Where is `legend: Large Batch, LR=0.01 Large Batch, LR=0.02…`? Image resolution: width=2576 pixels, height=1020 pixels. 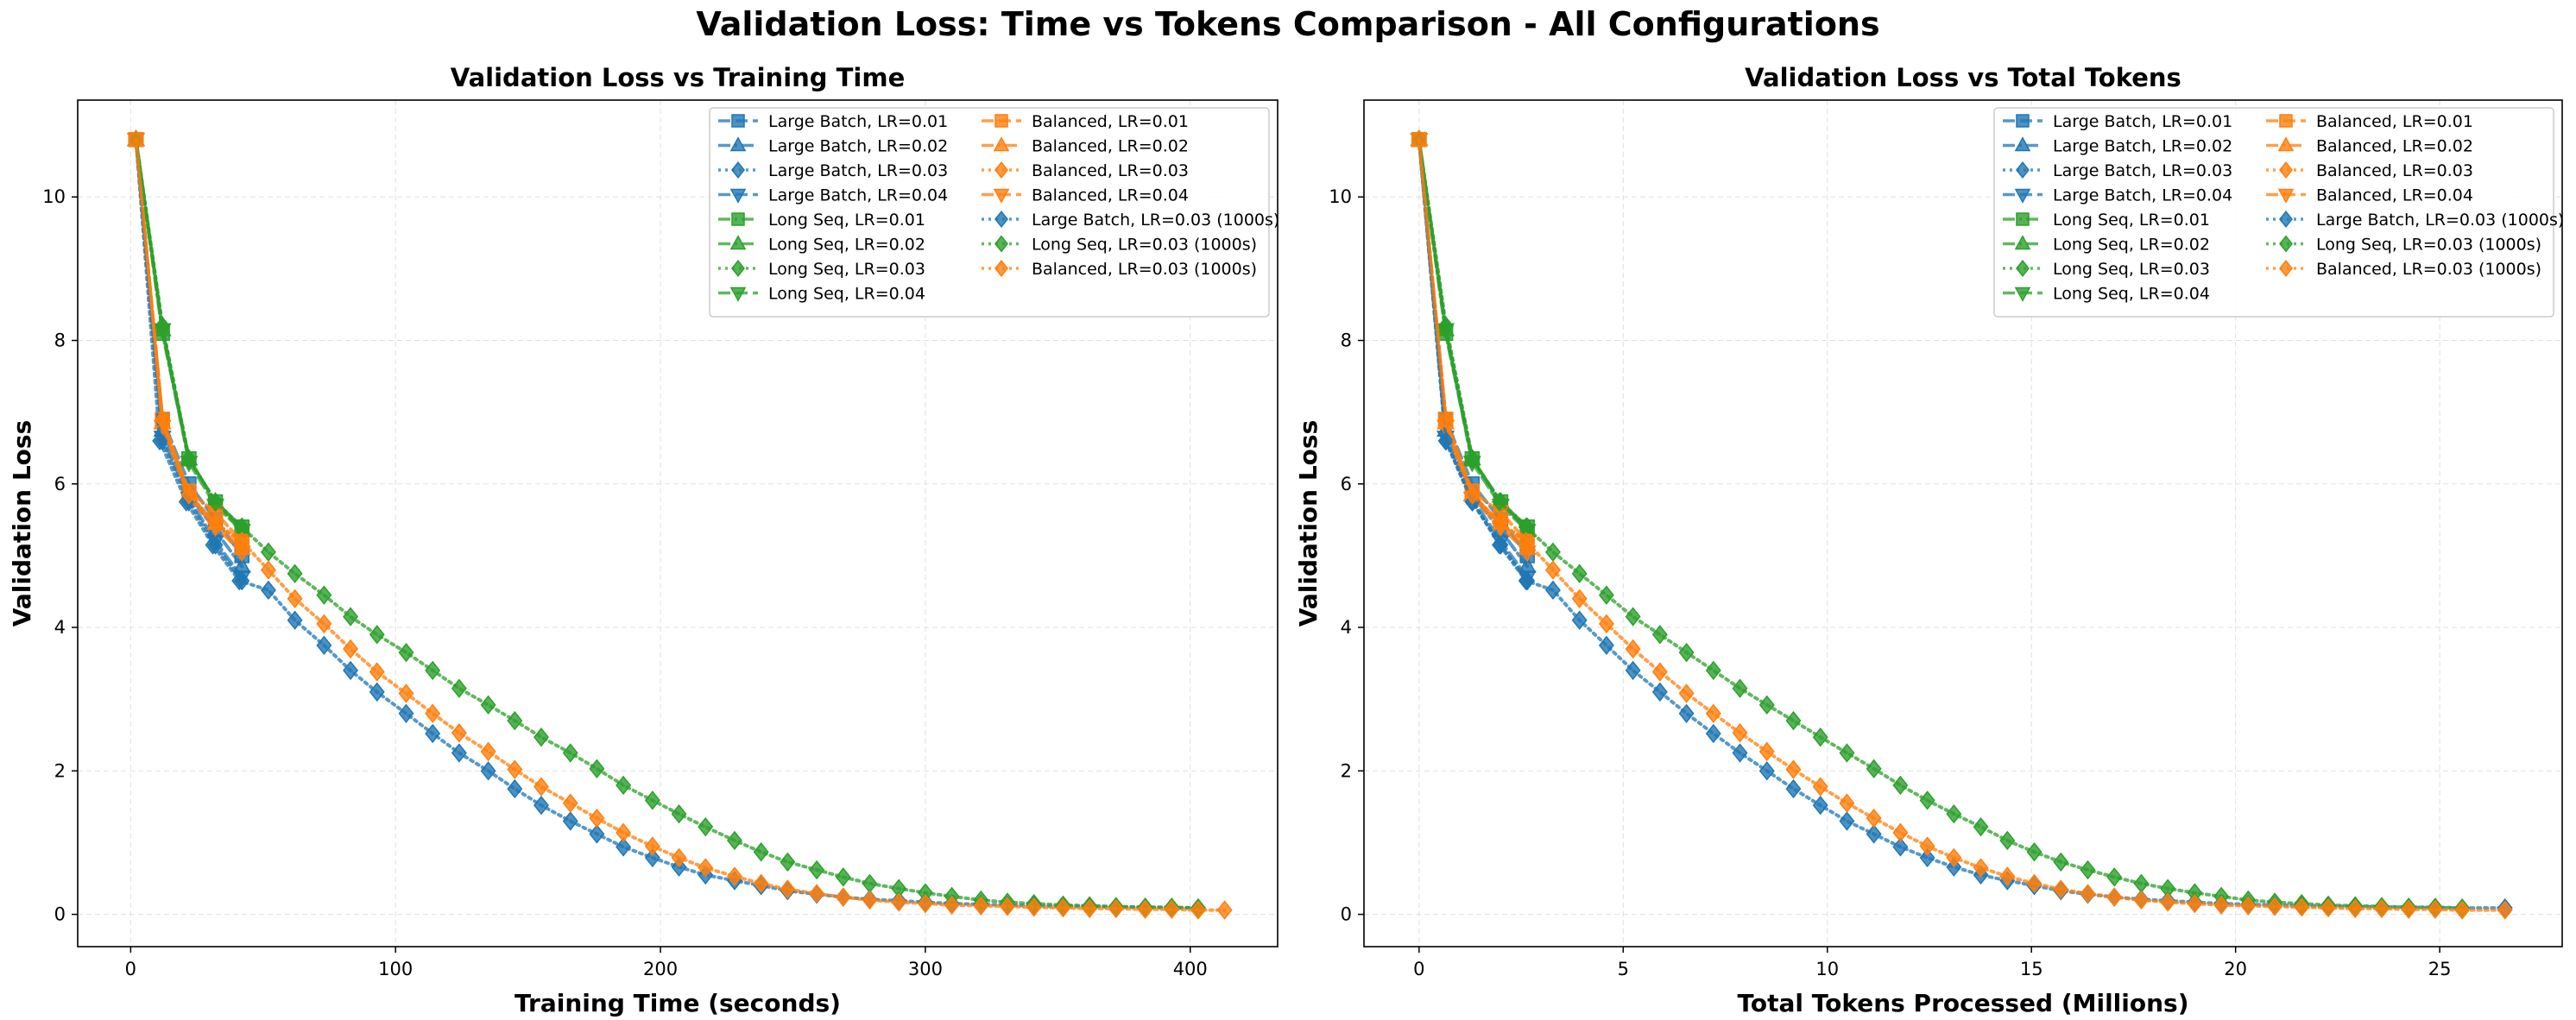
legend: Large Batch, LR=0.01 Large Batch, LR=0.02… is located at coordinates (994, 213).